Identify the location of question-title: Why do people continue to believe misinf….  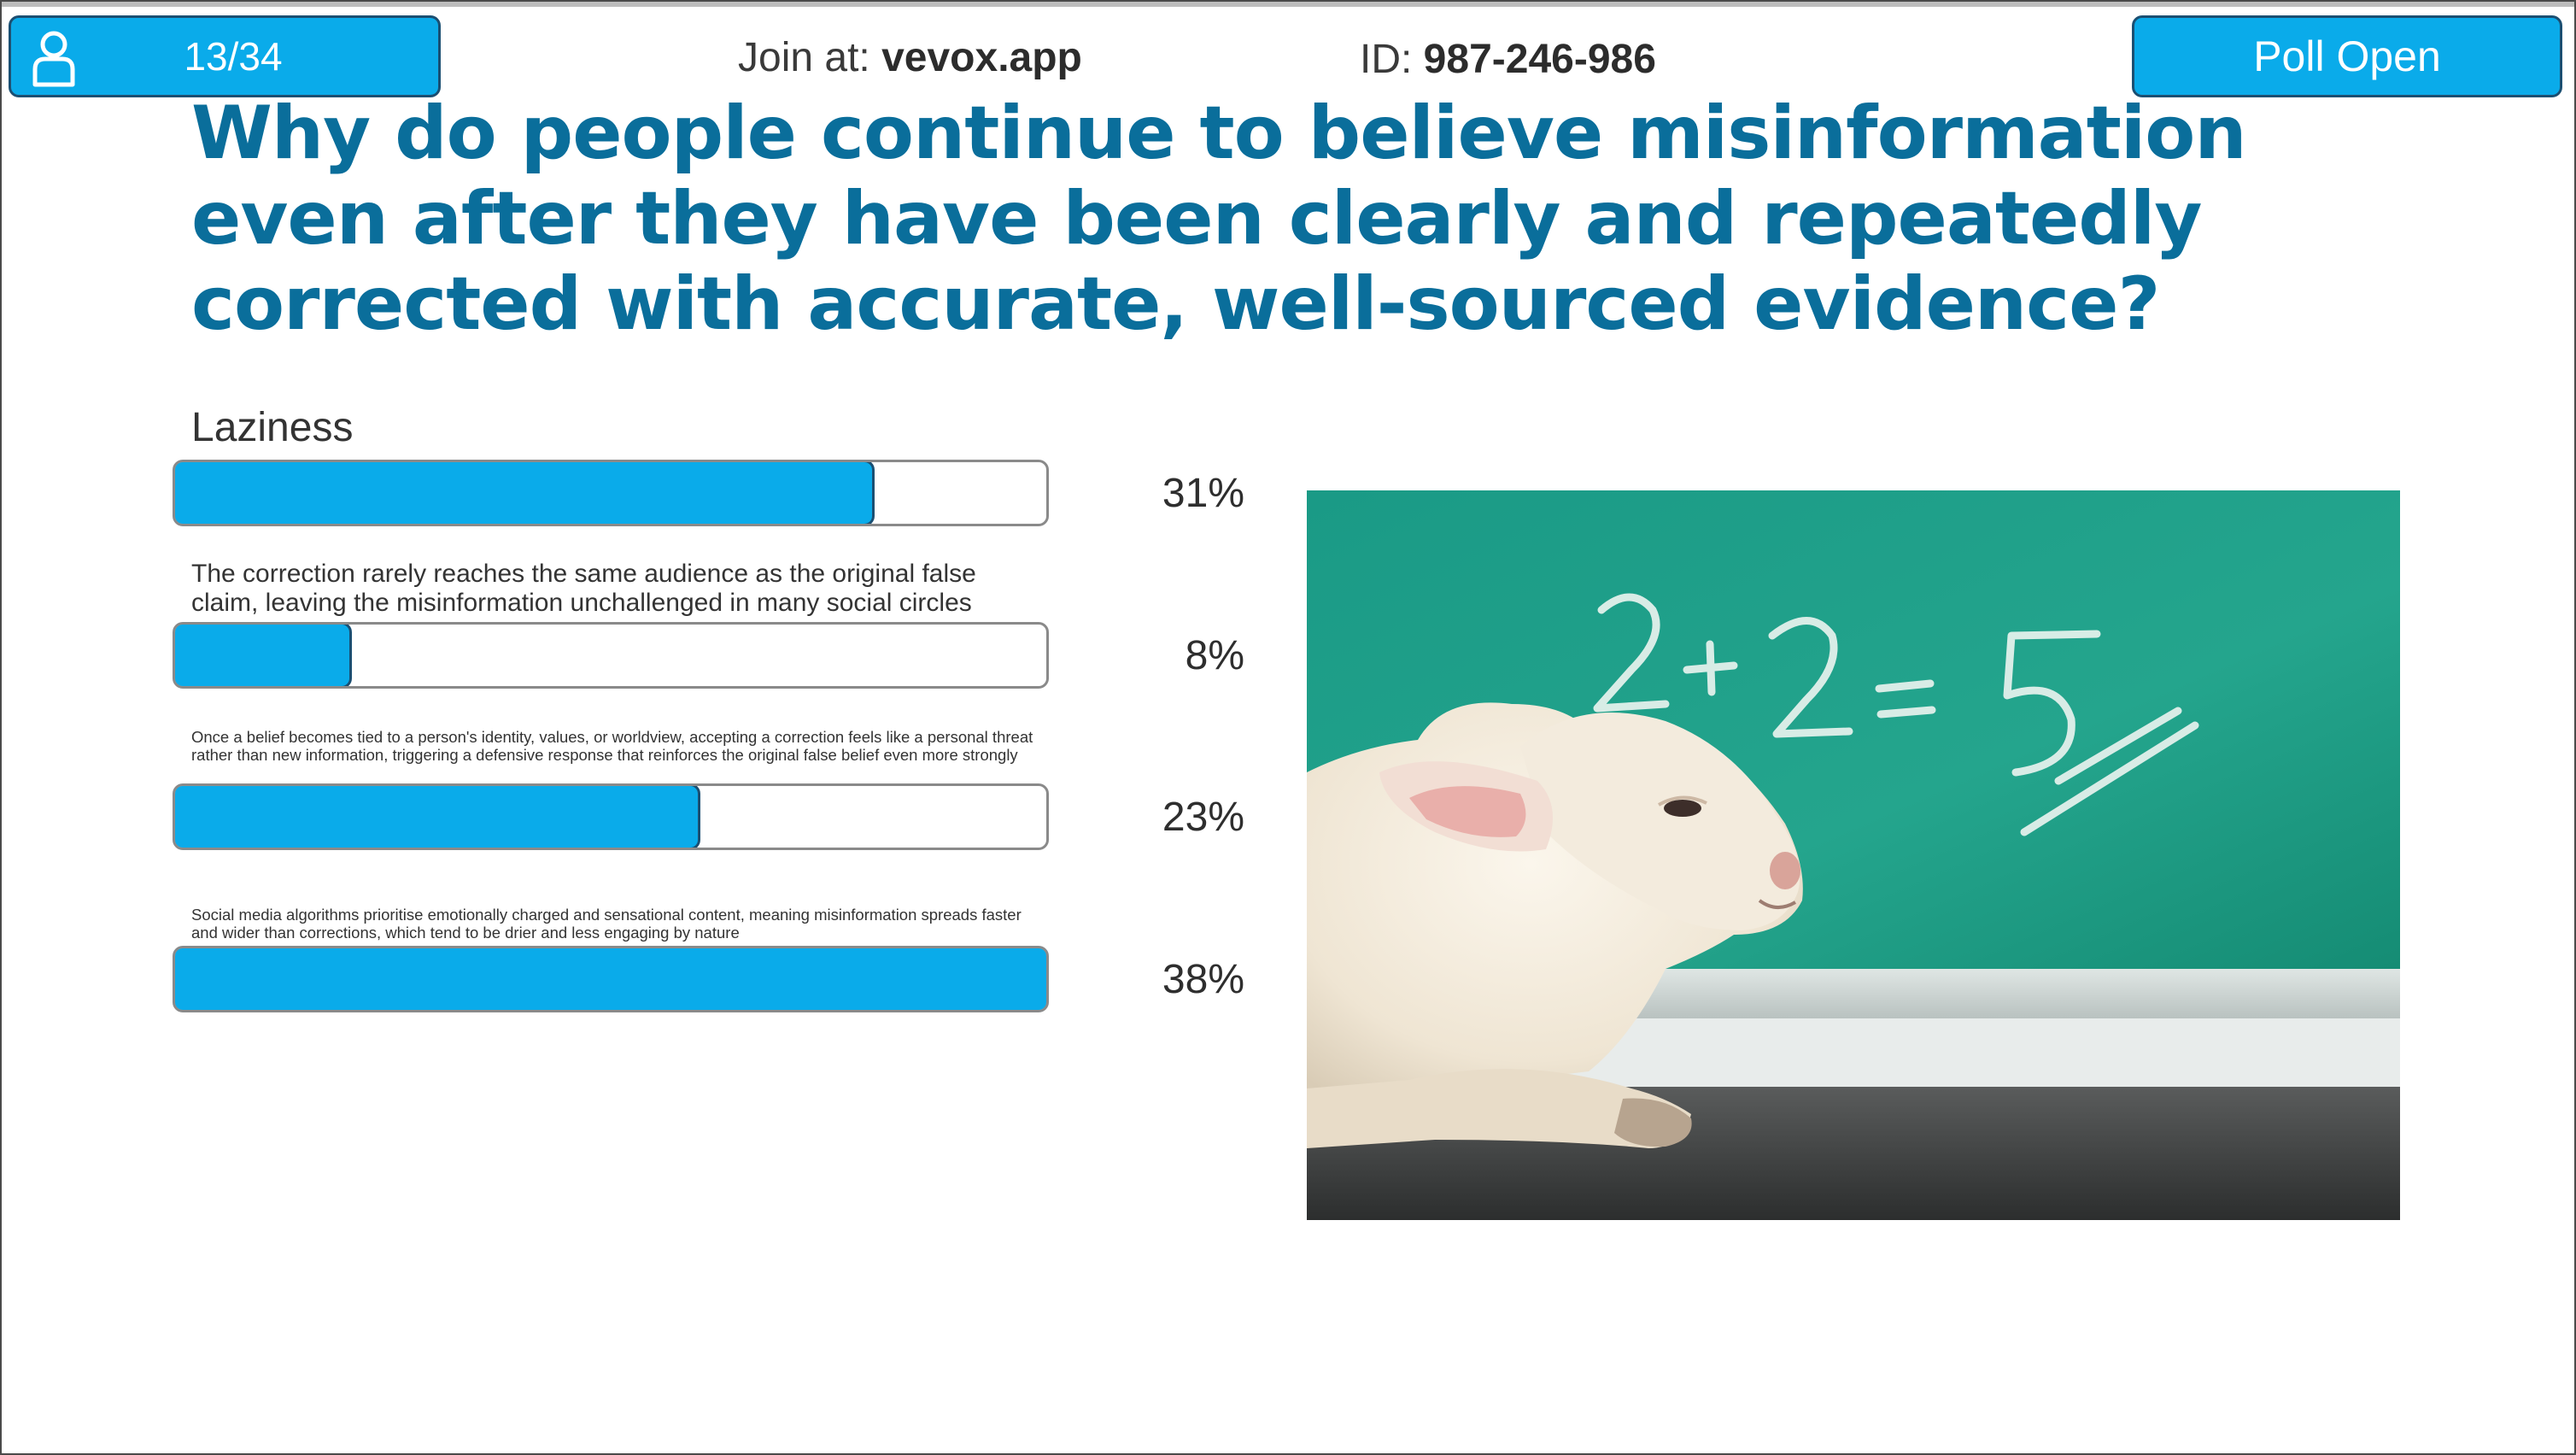
(1219, 219).